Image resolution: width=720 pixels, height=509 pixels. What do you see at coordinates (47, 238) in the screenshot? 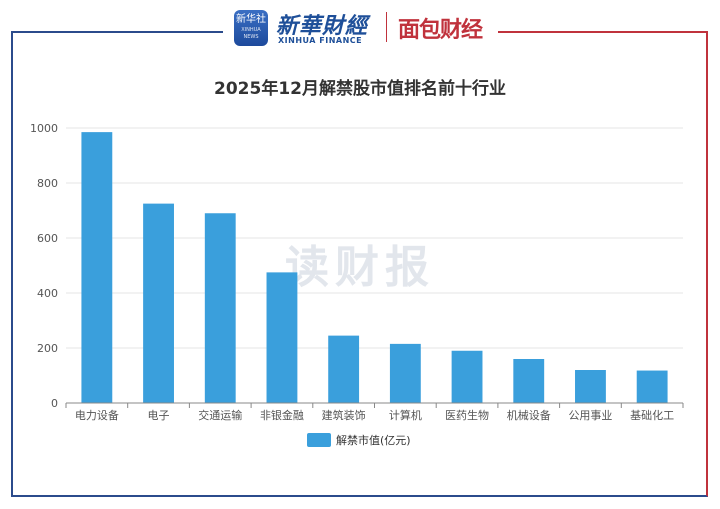
I see `y-tick-label: 600` at bounding box center [47, 238].